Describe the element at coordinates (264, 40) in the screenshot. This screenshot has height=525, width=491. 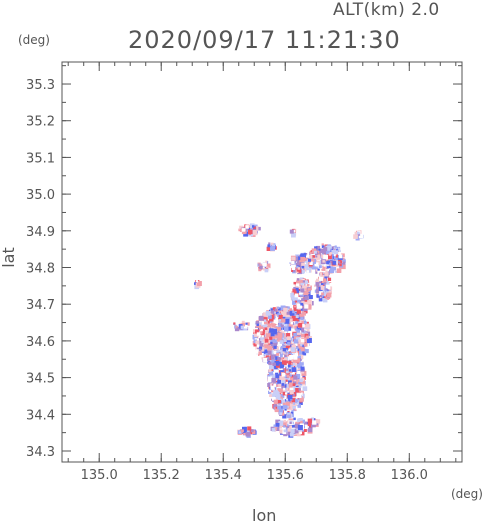
I see `timestamp-title: 2020/09/17 11:21:30` at that location.